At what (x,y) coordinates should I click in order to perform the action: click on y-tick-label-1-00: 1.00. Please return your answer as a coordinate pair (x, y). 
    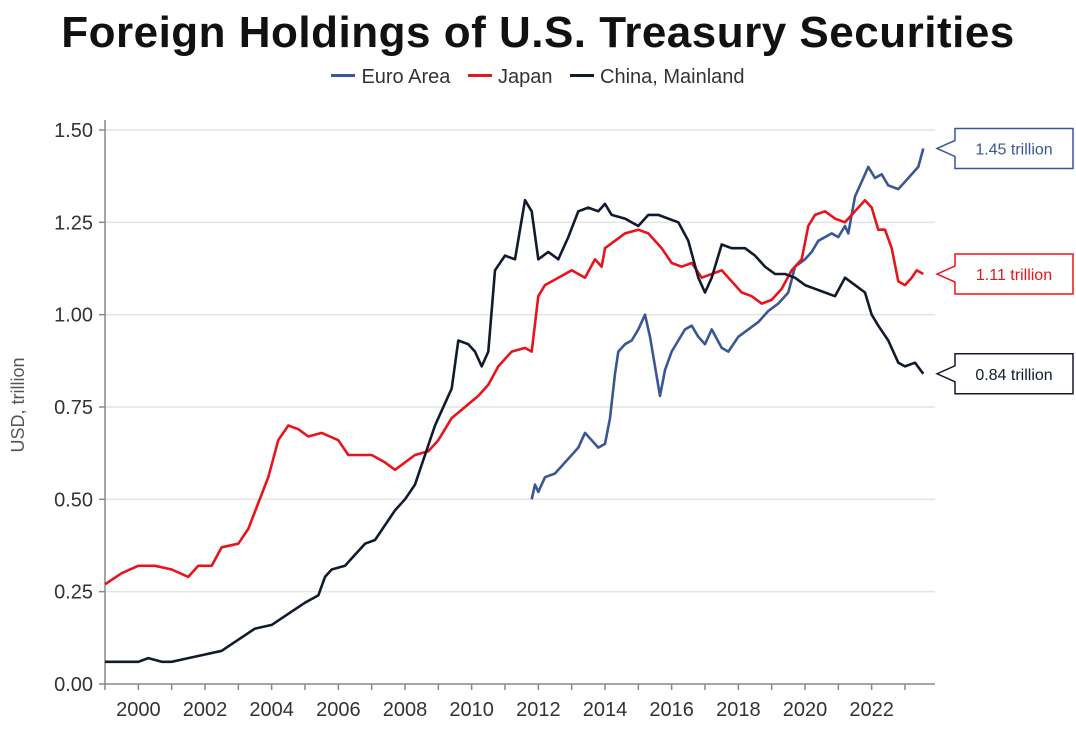
    Looking at the image, I should click on (73, 316).